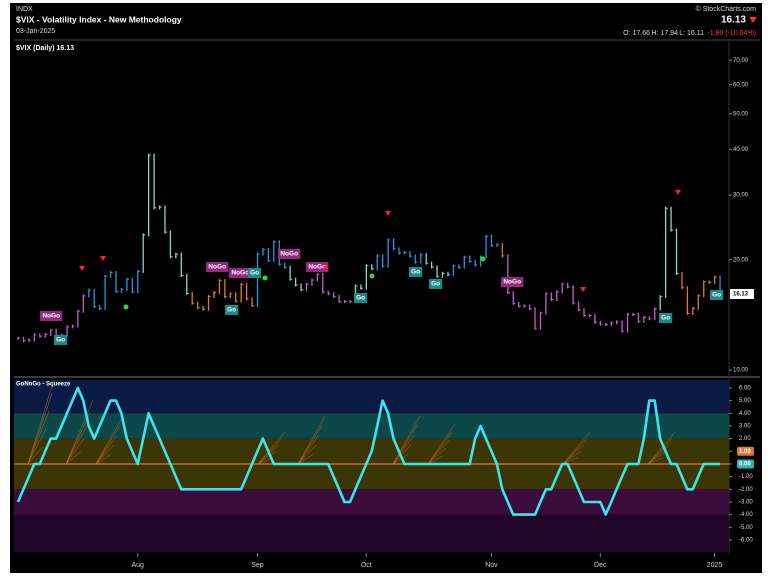  What do you see at coordinates (731, 33) in the screenshot?
I see `change: -1.80 (-10.04%)` at bounding box center [731, 33].